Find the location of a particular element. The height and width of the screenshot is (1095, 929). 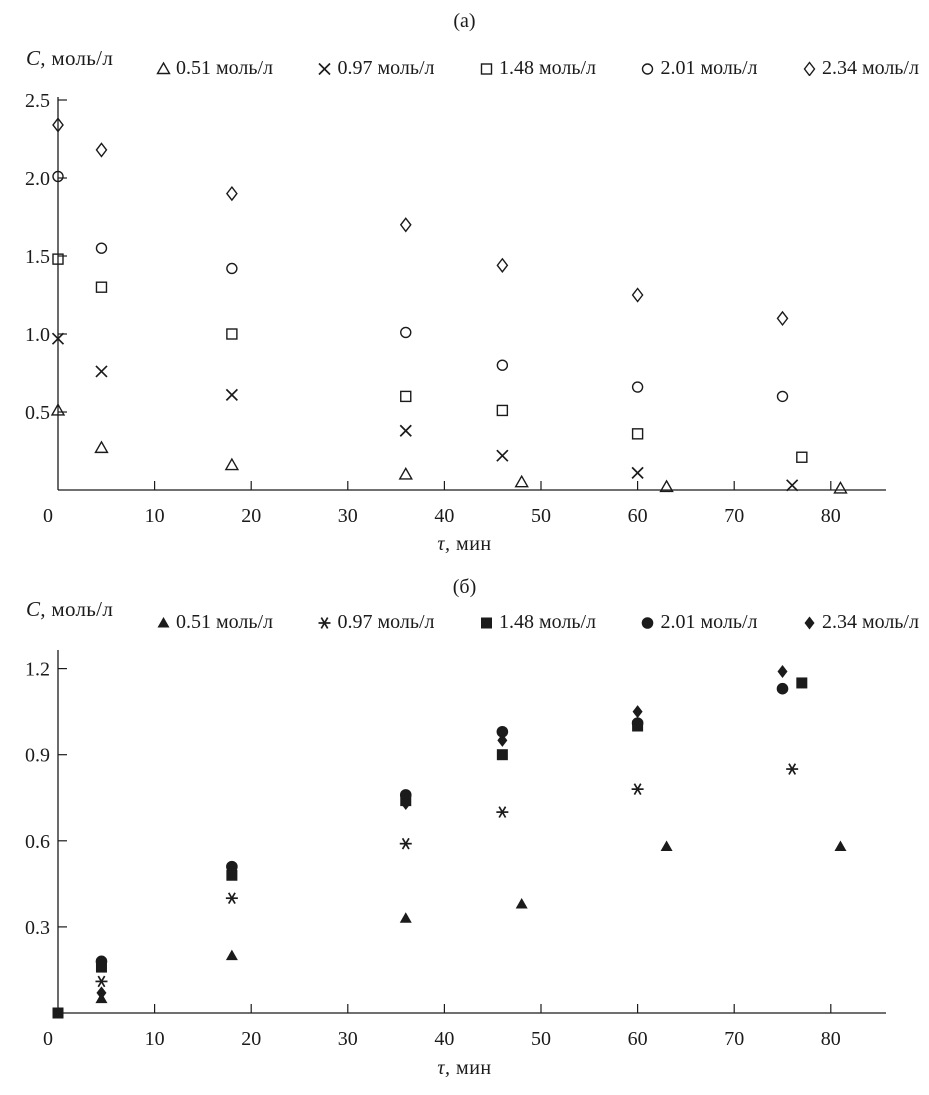

y-tick-label: 1.2 is located at coordinates (37, 670).